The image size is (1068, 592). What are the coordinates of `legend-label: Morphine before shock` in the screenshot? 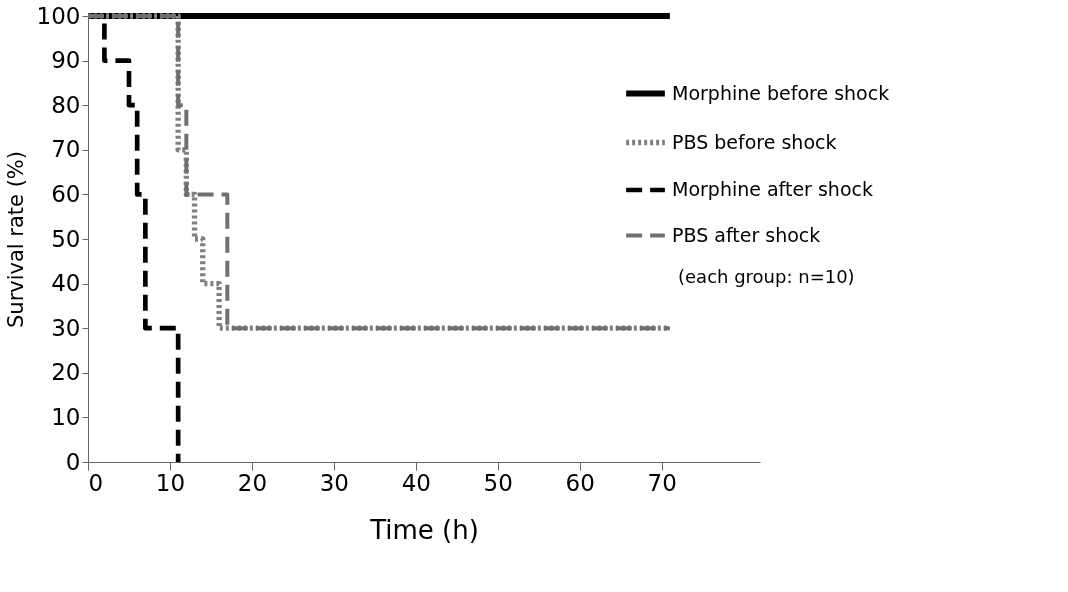 It's located at (781, 92).